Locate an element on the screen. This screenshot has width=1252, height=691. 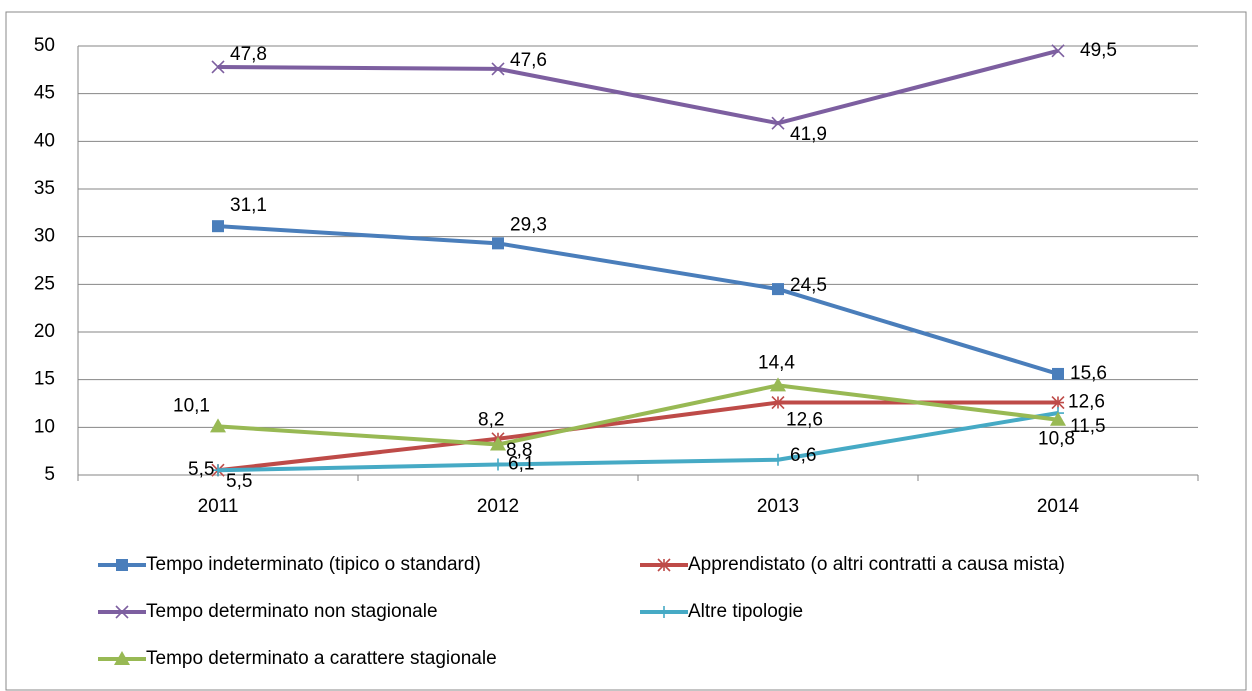
legend-item: Tempo determinato a carattere stagionale is located at coordinates (297, 658).